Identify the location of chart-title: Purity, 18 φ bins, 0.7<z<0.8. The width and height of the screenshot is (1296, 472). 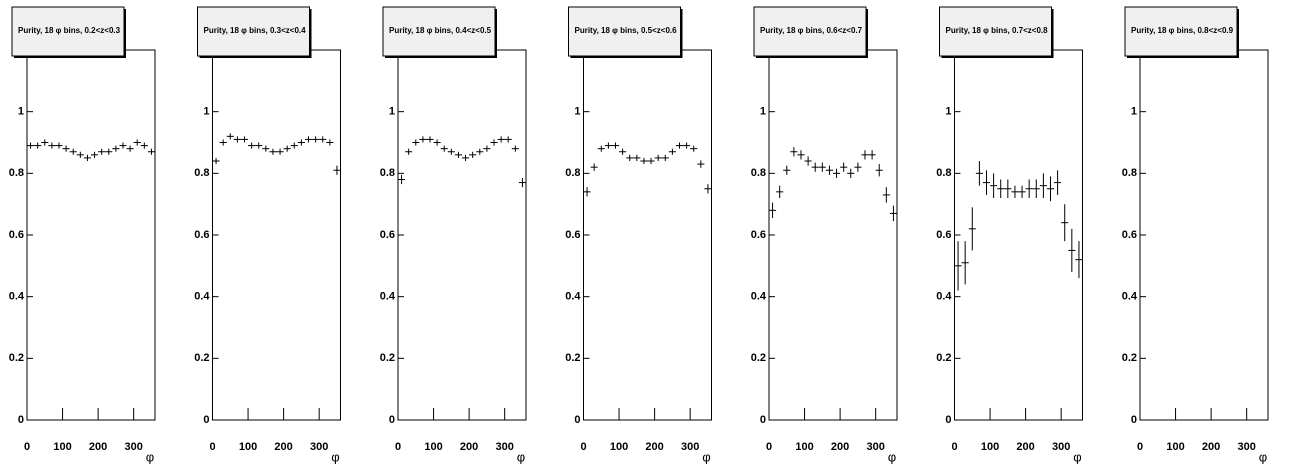
(997, 30).